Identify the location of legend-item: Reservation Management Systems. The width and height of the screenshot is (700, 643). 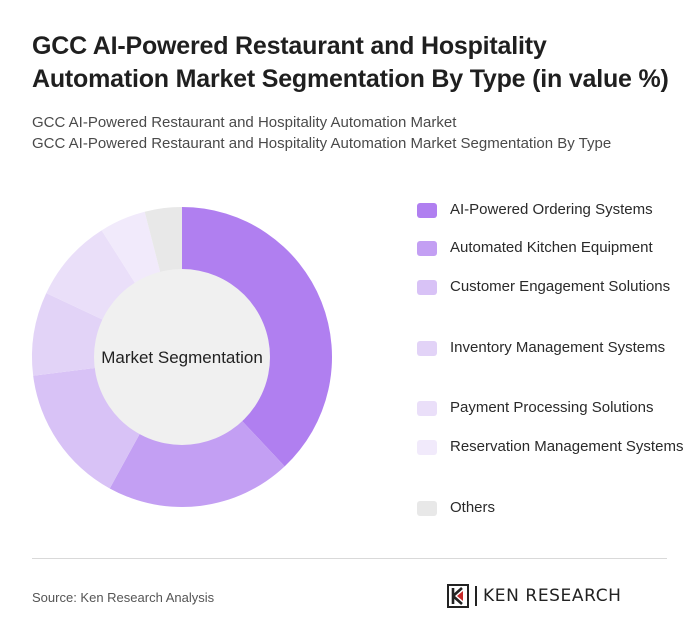
(558, 447).